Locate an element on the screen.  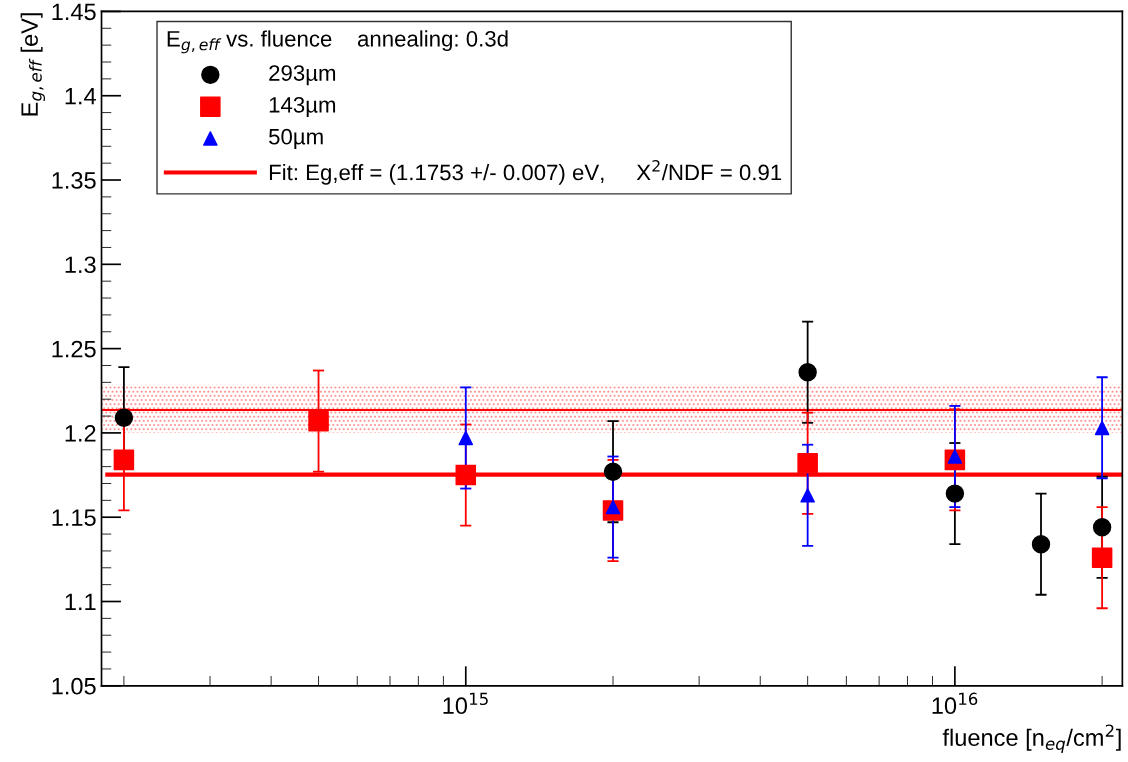
x-tick-label: 10$^{16}$ is located at coordinates (955, 703).